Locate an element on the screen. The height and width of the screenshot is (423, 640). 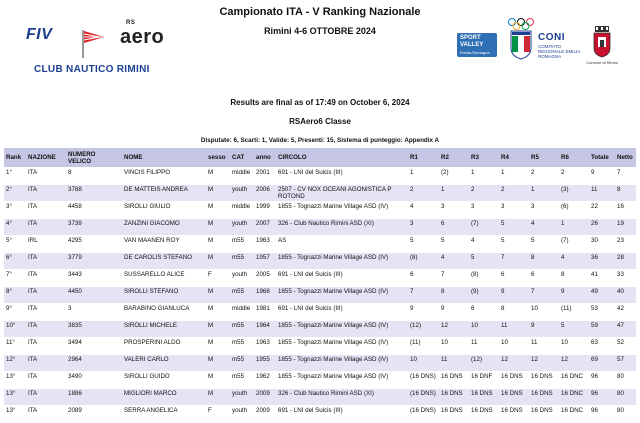
table-cell: 3835 is located at coordinates (94, 329).